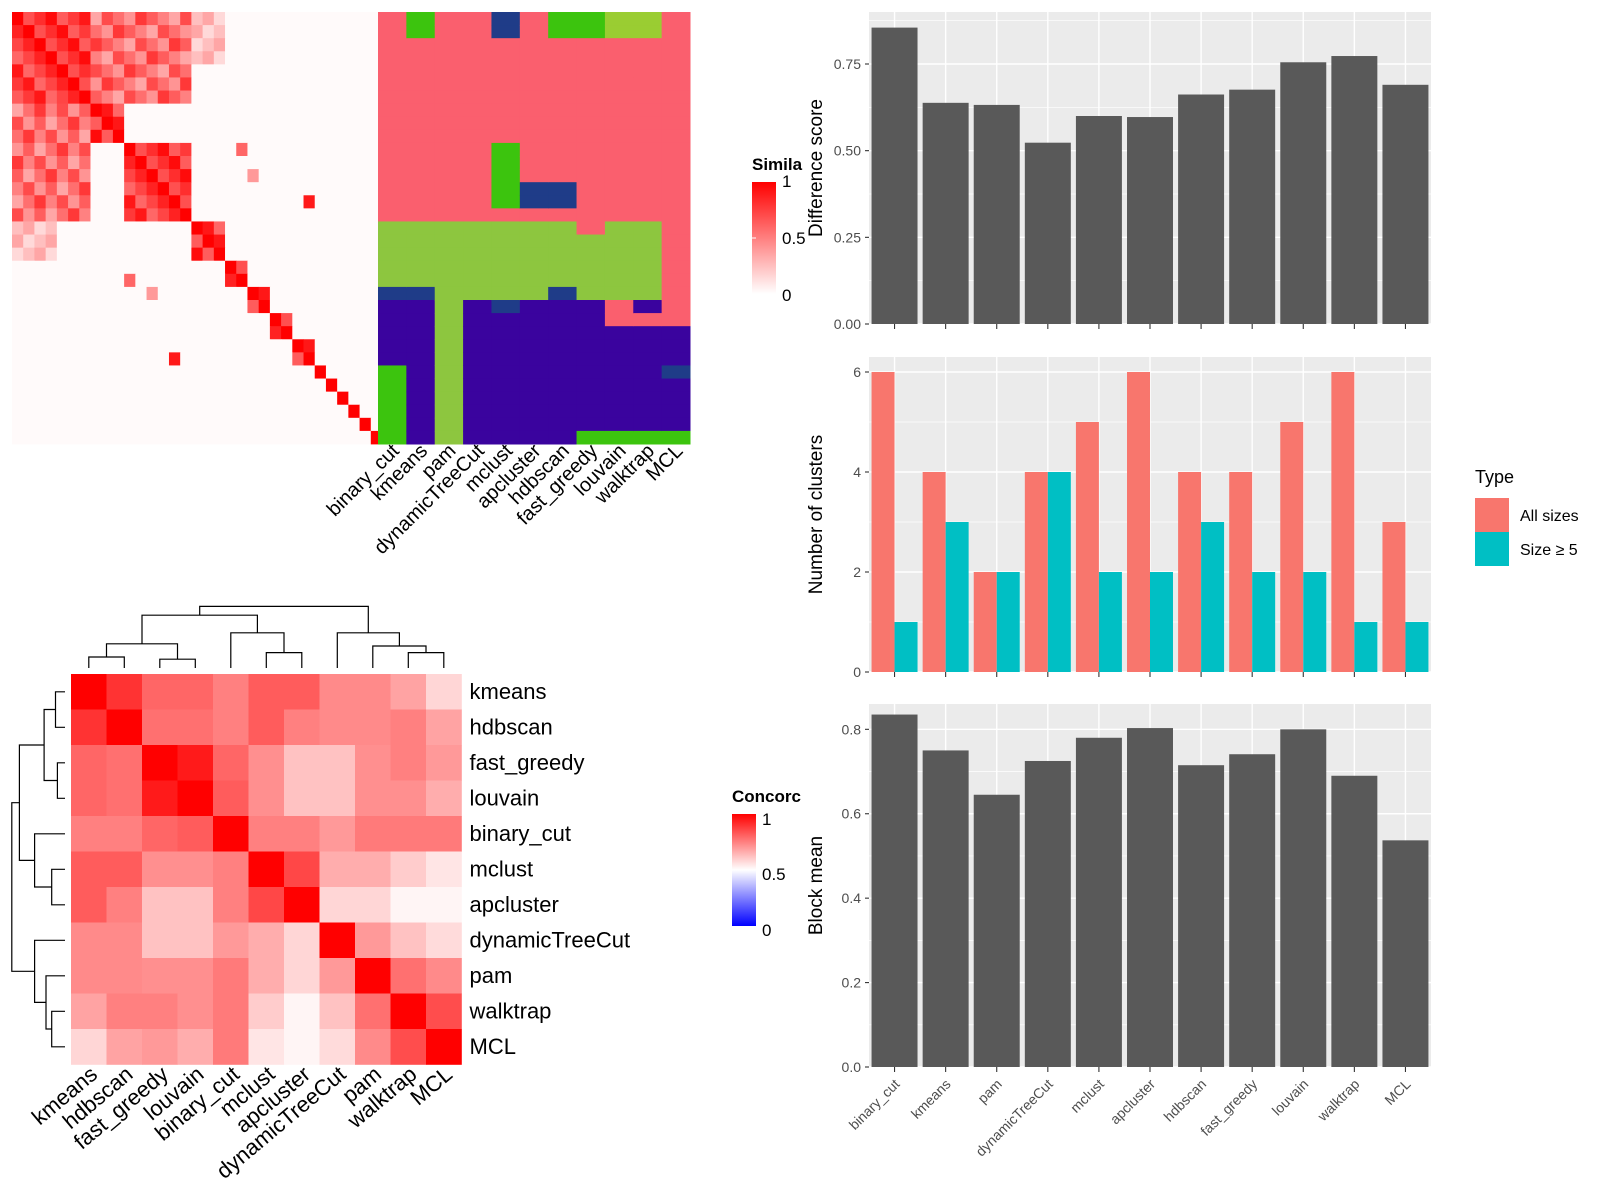  What do you see at coordinates (857, 372) in the screenshot?
I see `y-tick-label: 6` at bounding box center [857, 372].